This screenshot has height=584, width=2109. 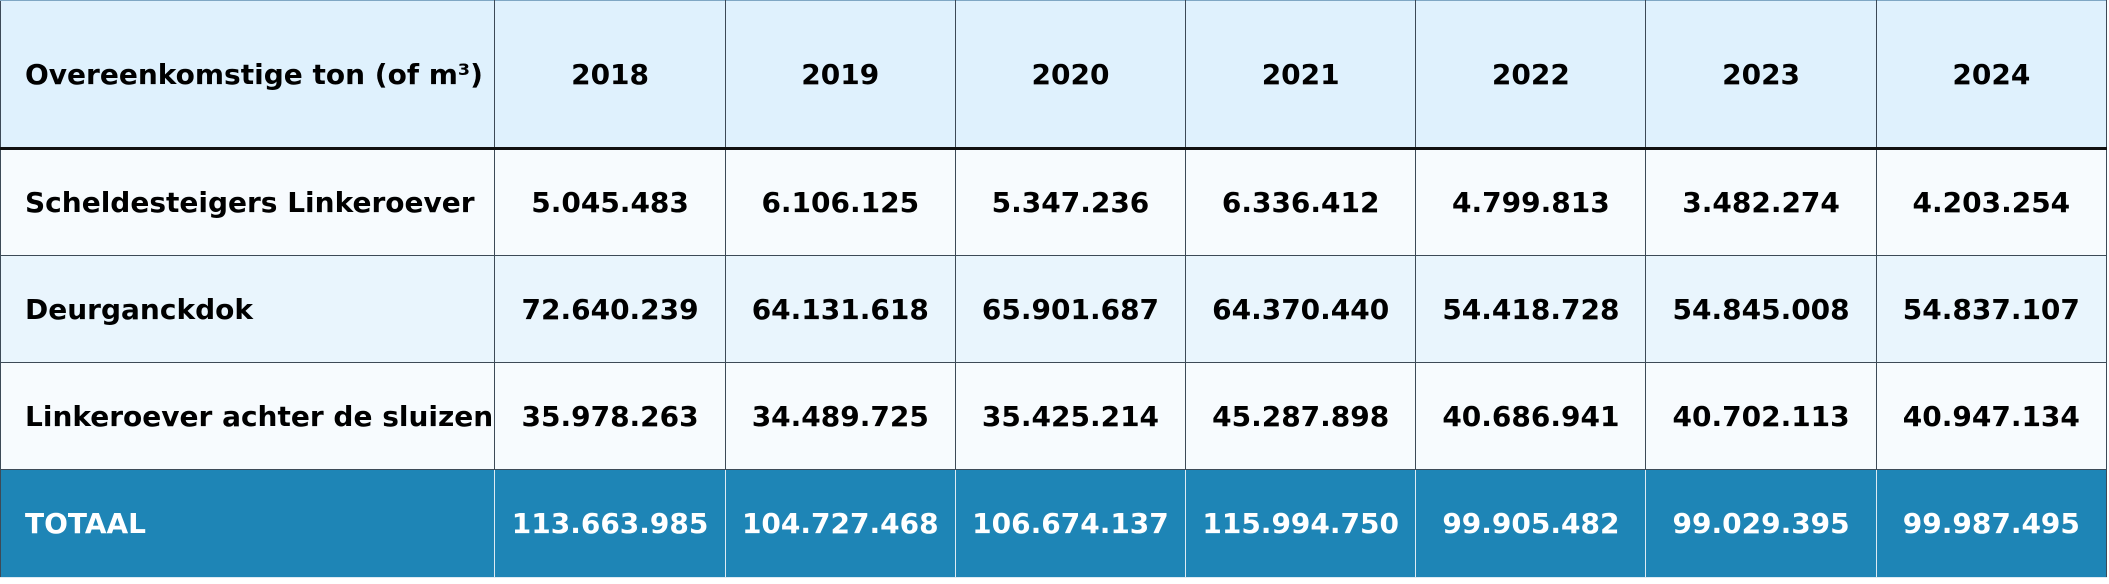 What do you see at coordinates (1761, 75) in the screenshot?
I see `header-year-2023: 2023` at bounding box center [1761, 75].